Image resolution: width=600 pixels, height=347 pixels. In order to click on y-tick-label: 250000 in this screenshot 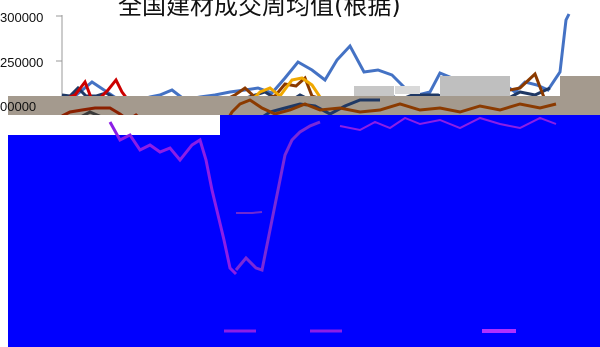, I will do `click(22, 62)`.